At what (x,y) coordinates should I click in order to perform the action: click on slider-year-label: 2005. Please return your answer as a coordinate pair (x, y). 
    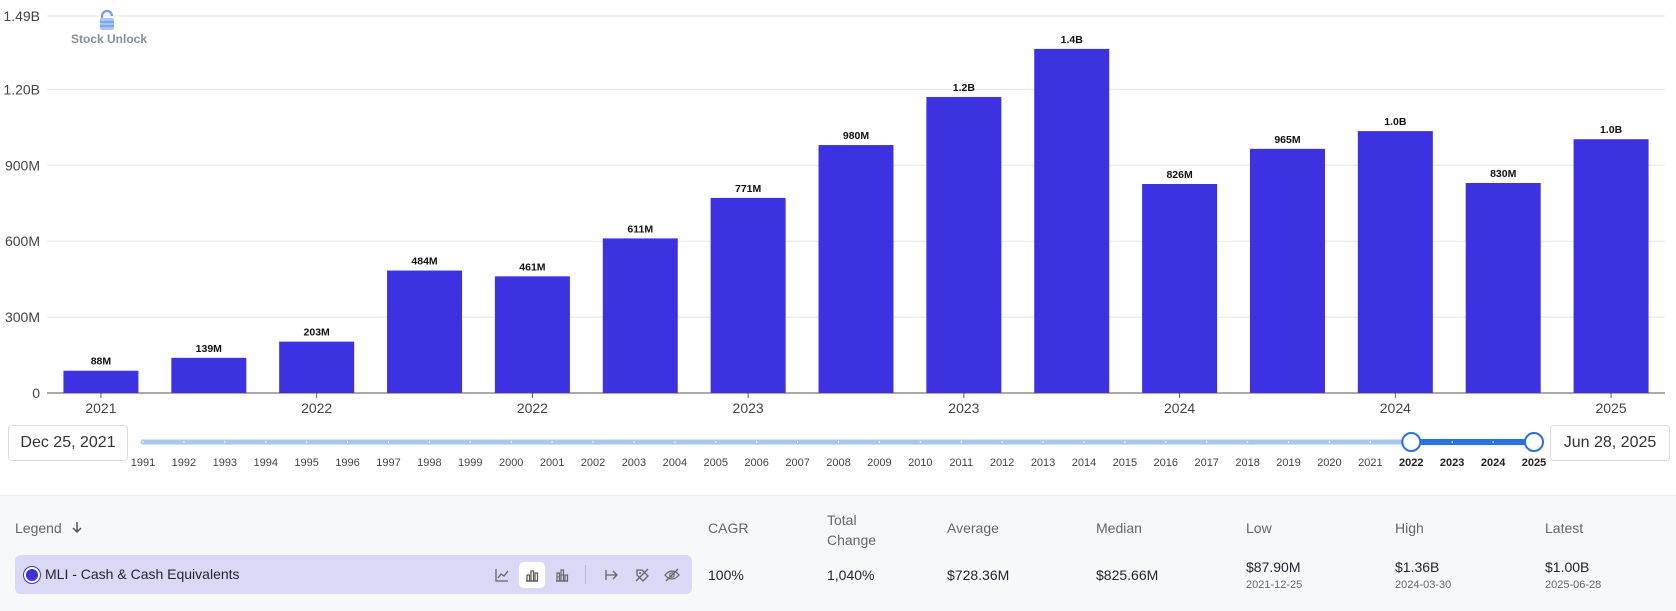
    Looking at the image, I should click on (716, 463).